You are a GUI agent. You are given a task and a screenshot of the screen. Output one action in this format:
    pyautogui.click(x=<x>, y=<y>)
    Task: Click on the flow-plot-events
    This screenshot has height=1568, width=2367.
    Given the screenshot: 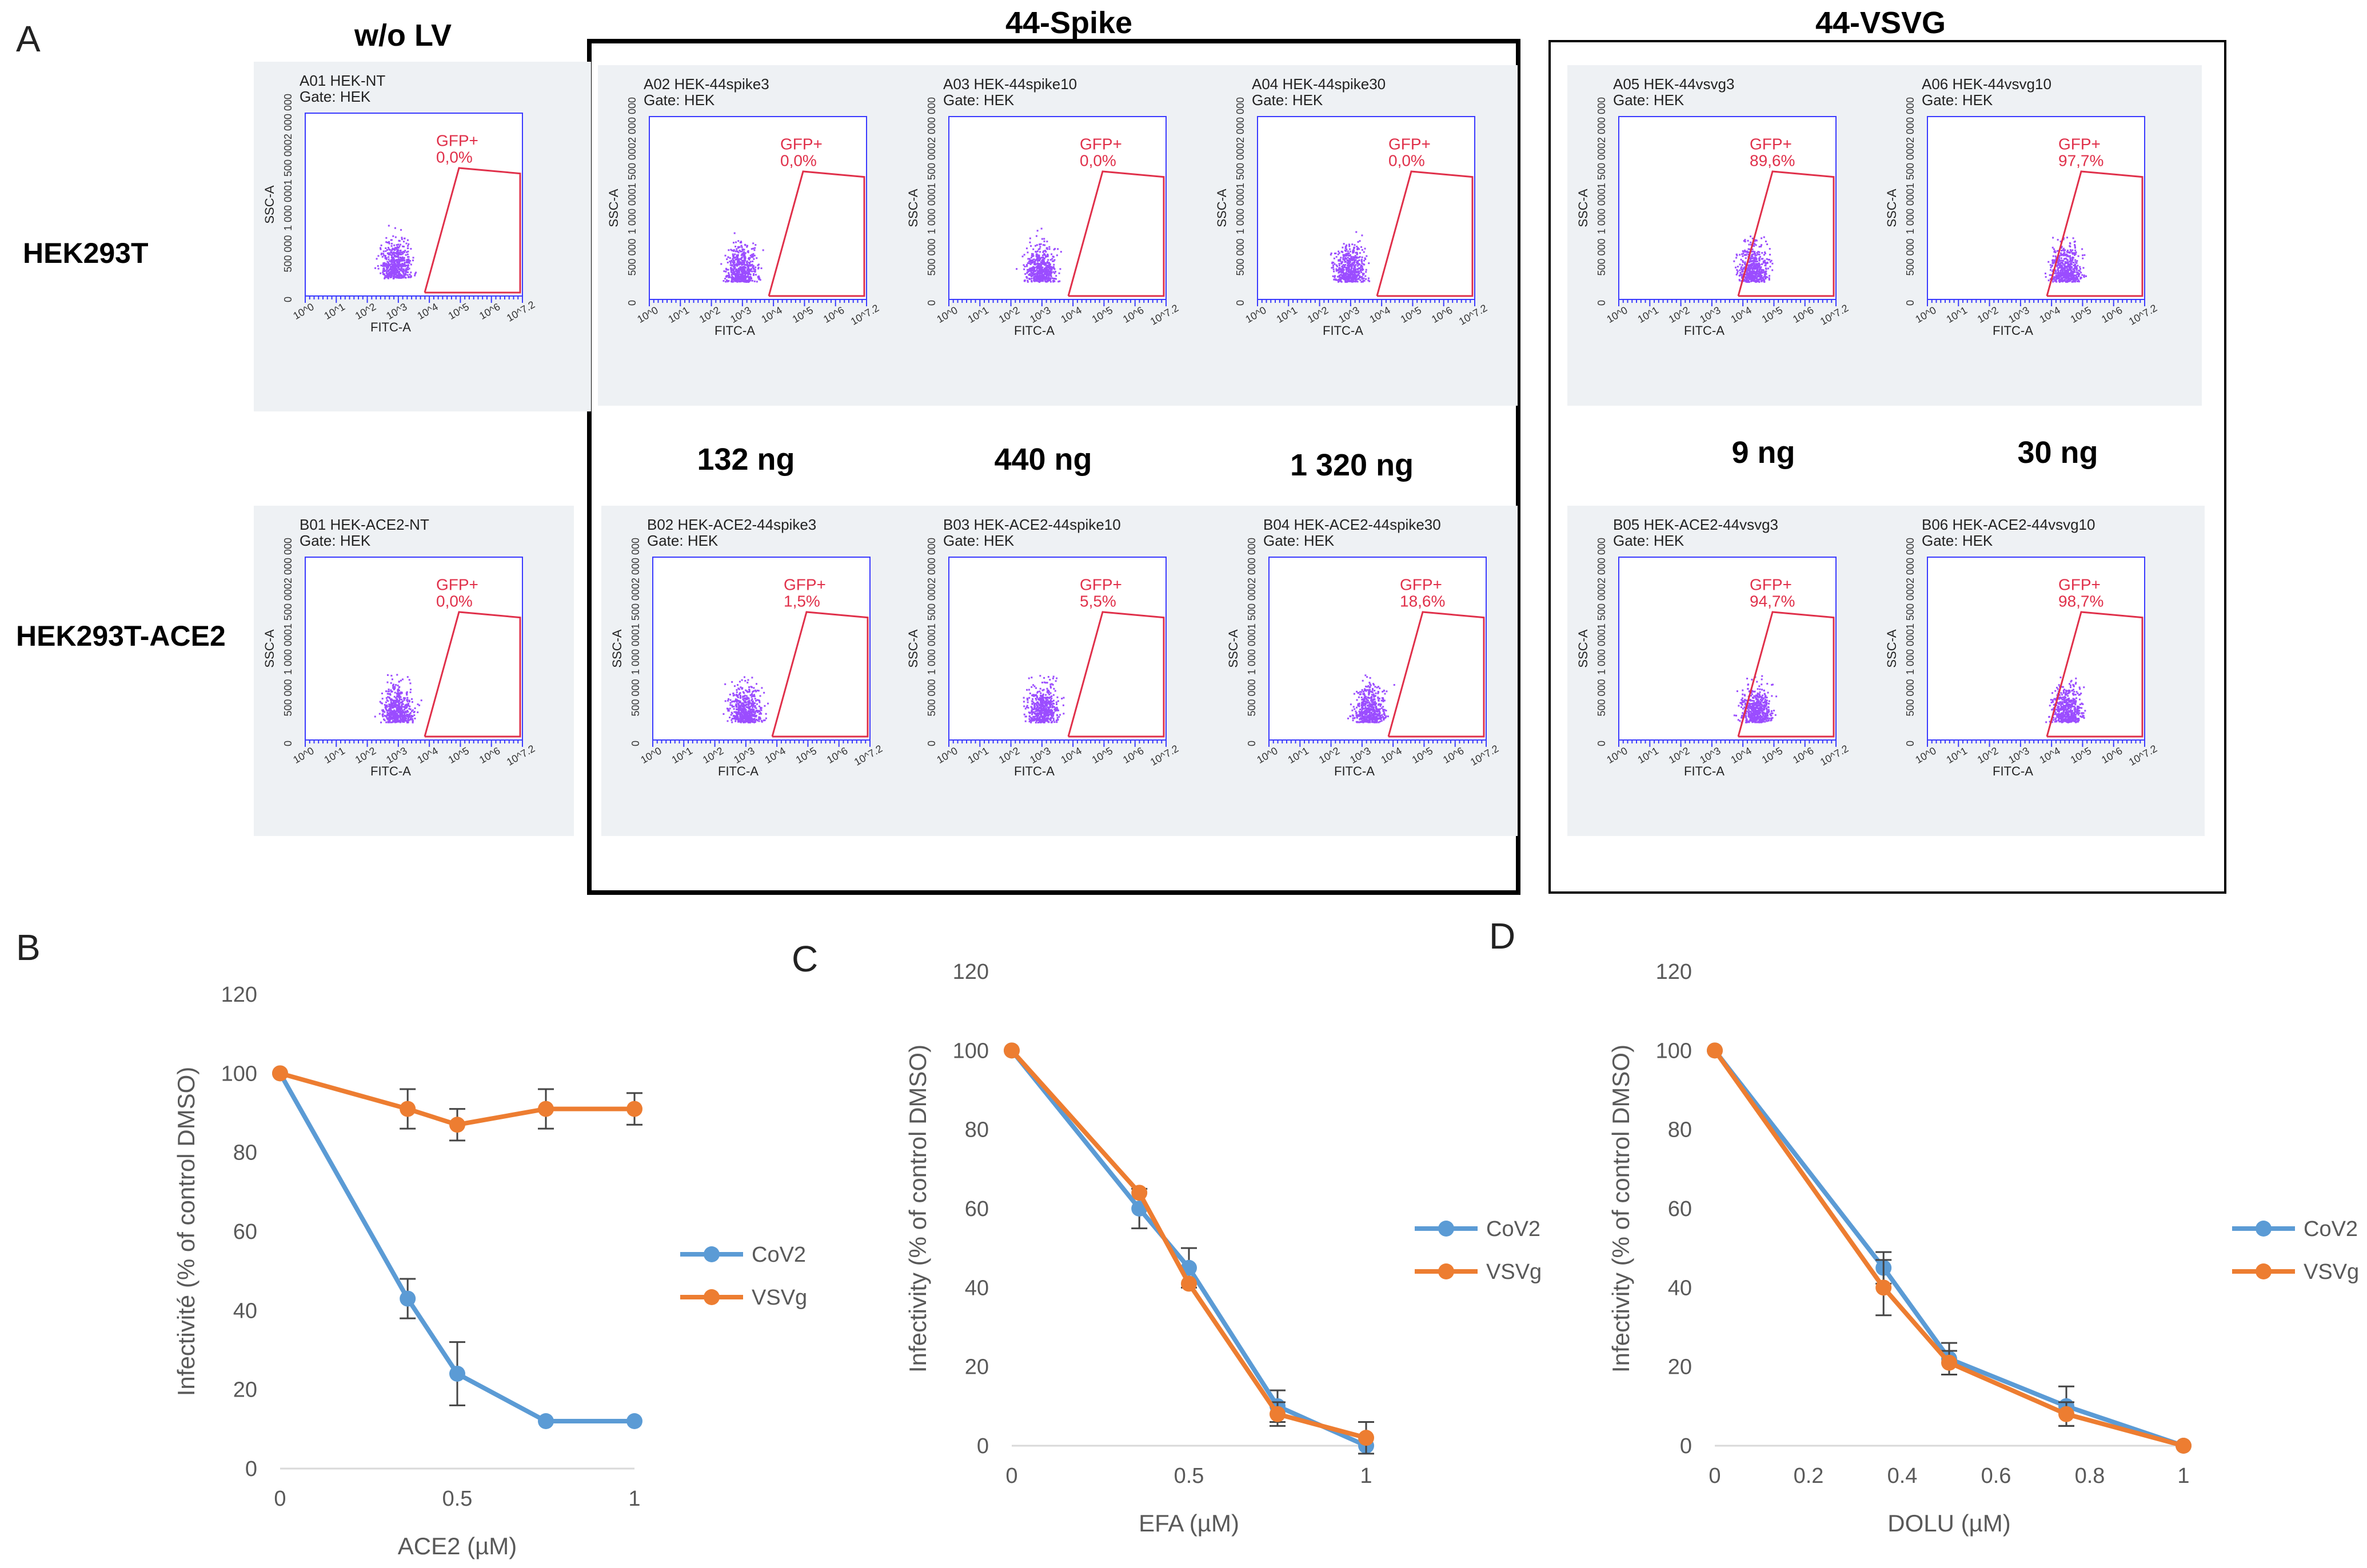 What is the action you would take?
    pyautogui.click(x=395, y=252)
    